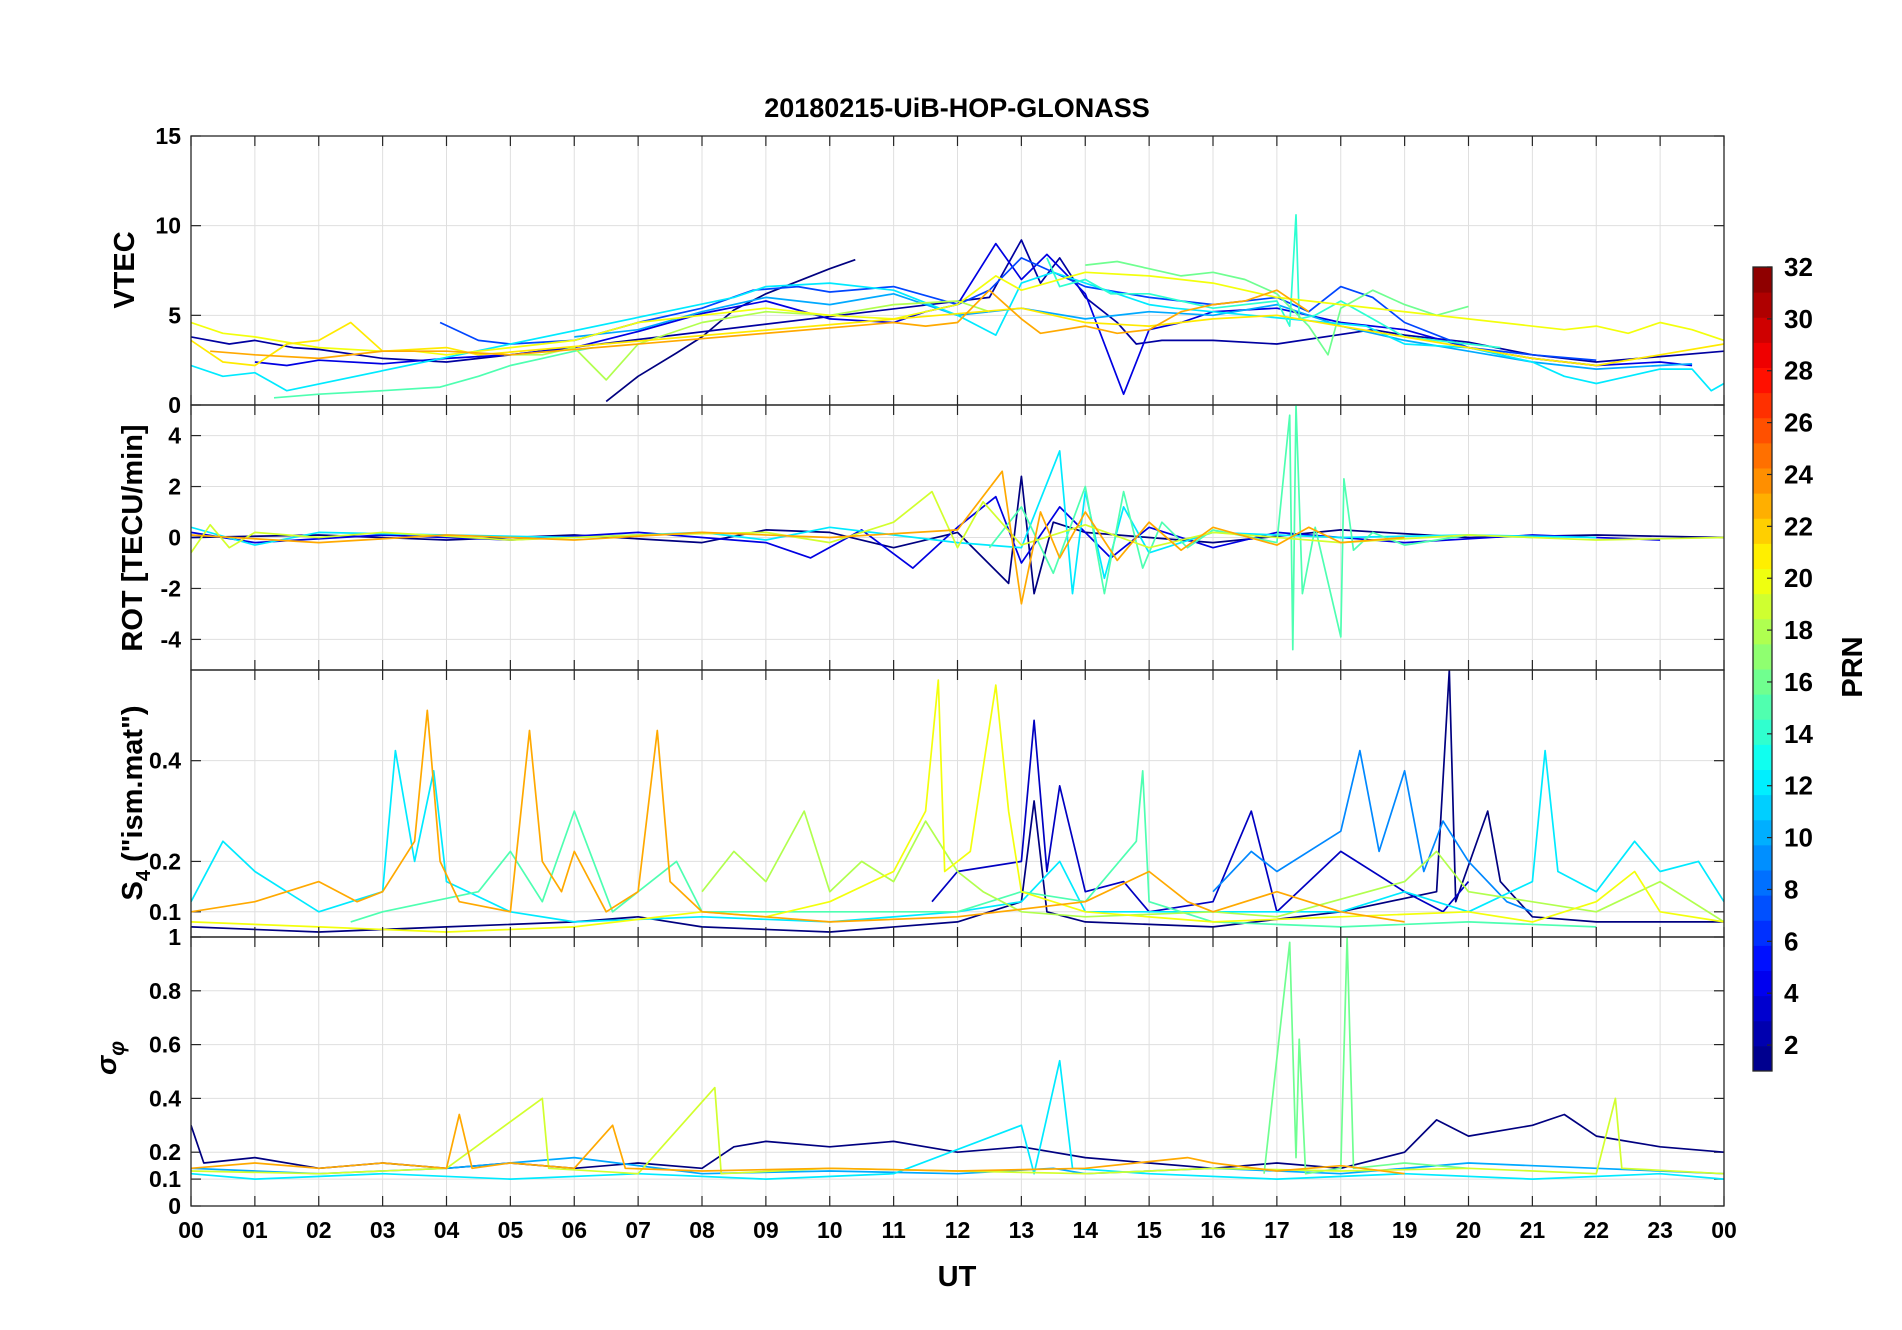  I want to click on x-axis-label: UT, so click(957, 1277).